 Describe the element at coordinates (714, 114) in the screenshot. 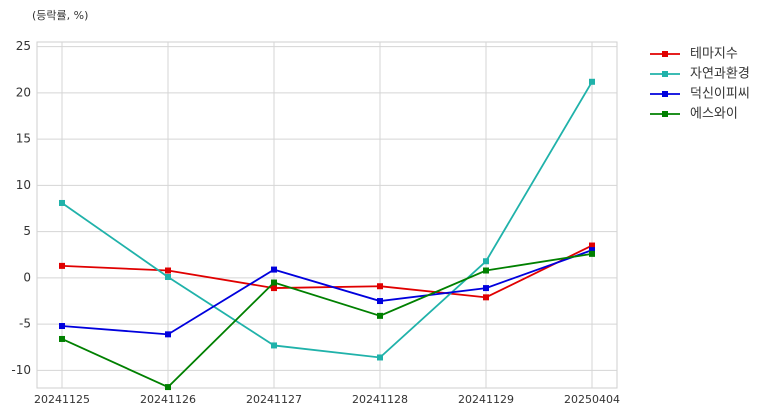

I see `legend-label: 에스와이` at that location.